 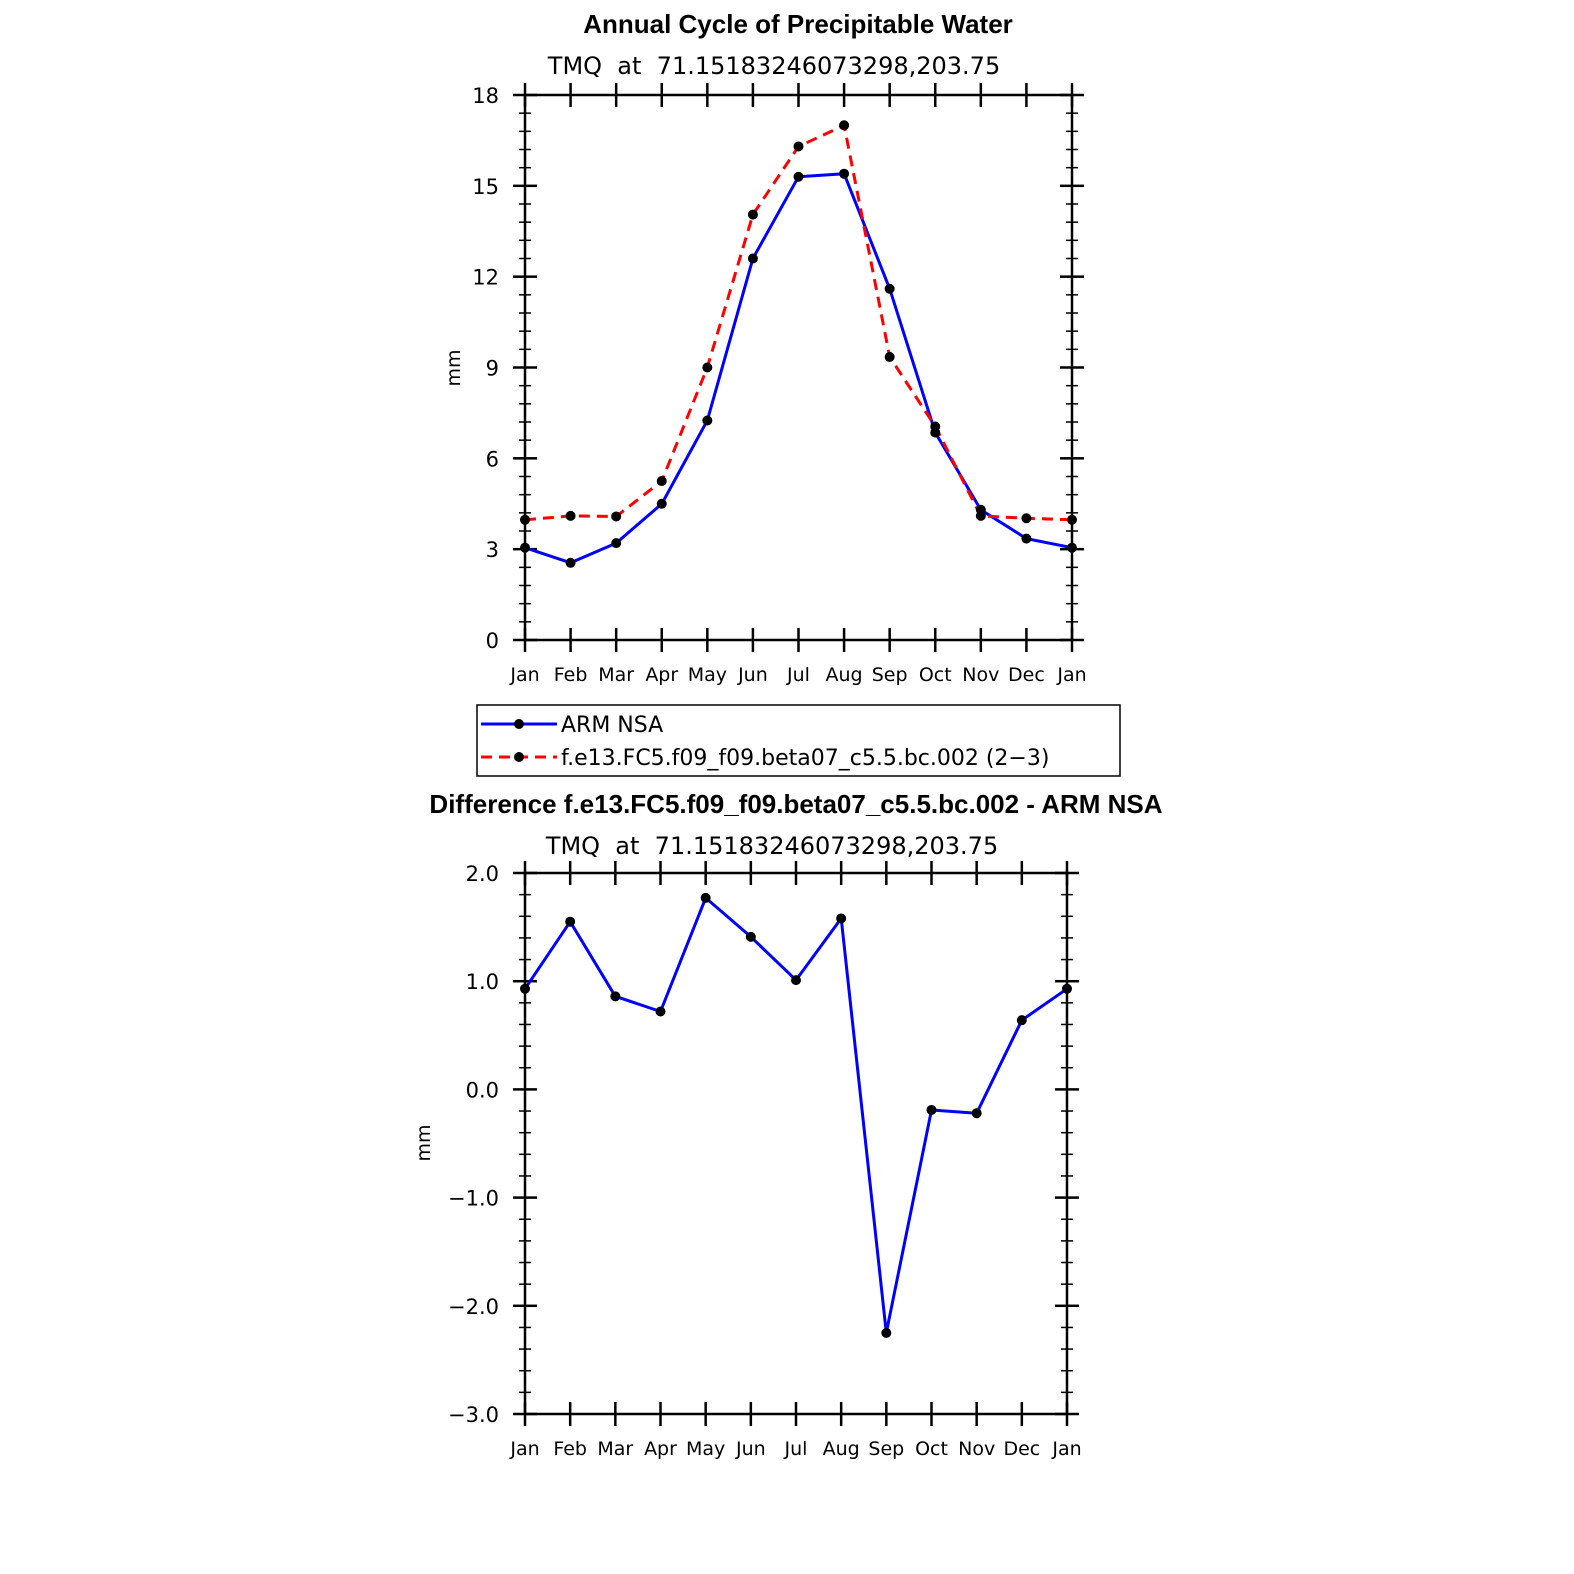 I want to click on legend-box, so click(x=798, y=740).